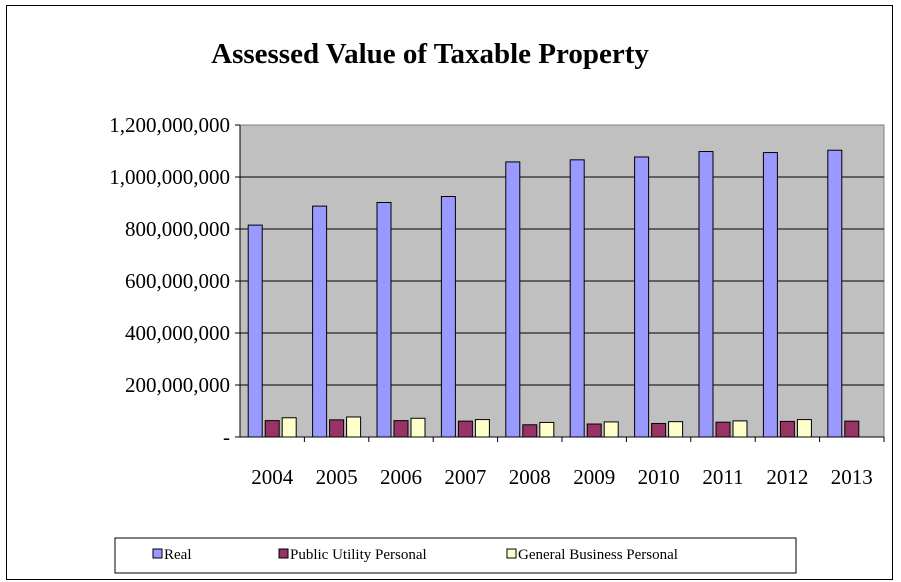 The image size is (901, 582). I want to click on y-tick-label: 800,000,000, so click(177, 229).